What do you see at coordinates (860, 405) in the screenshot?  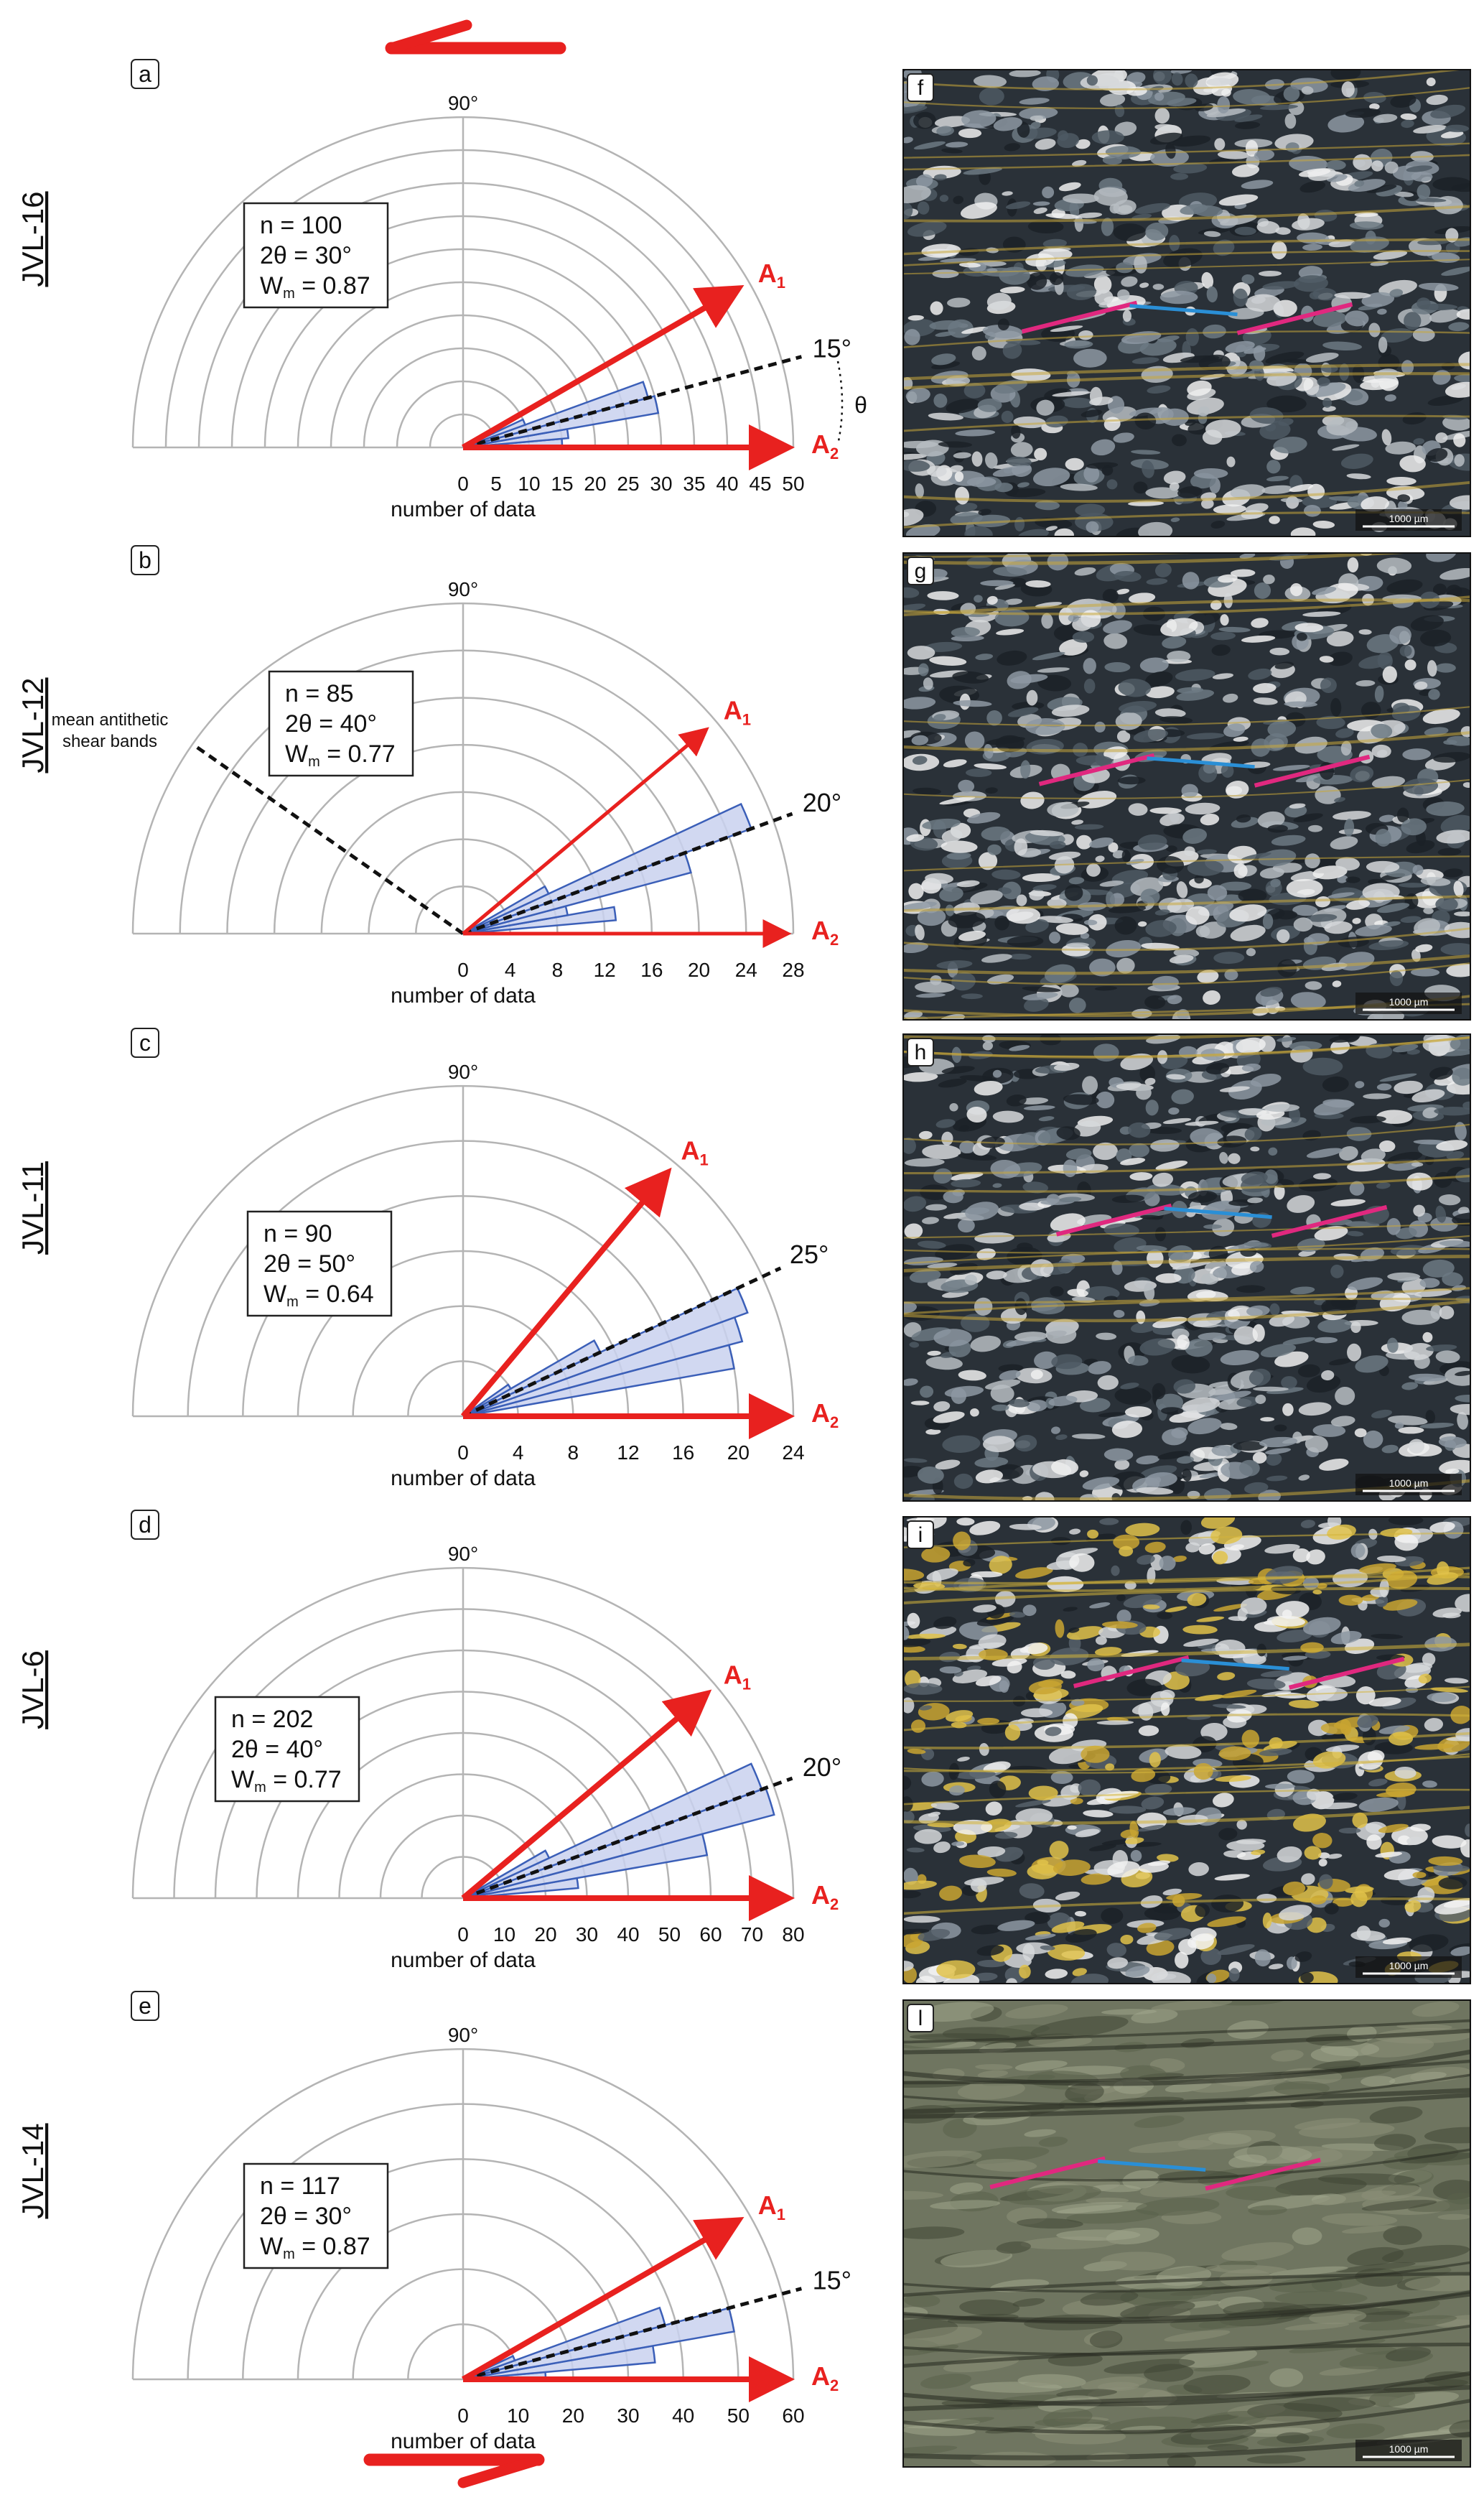 I see `theta-label: θ` at bounding box center [860, 405].